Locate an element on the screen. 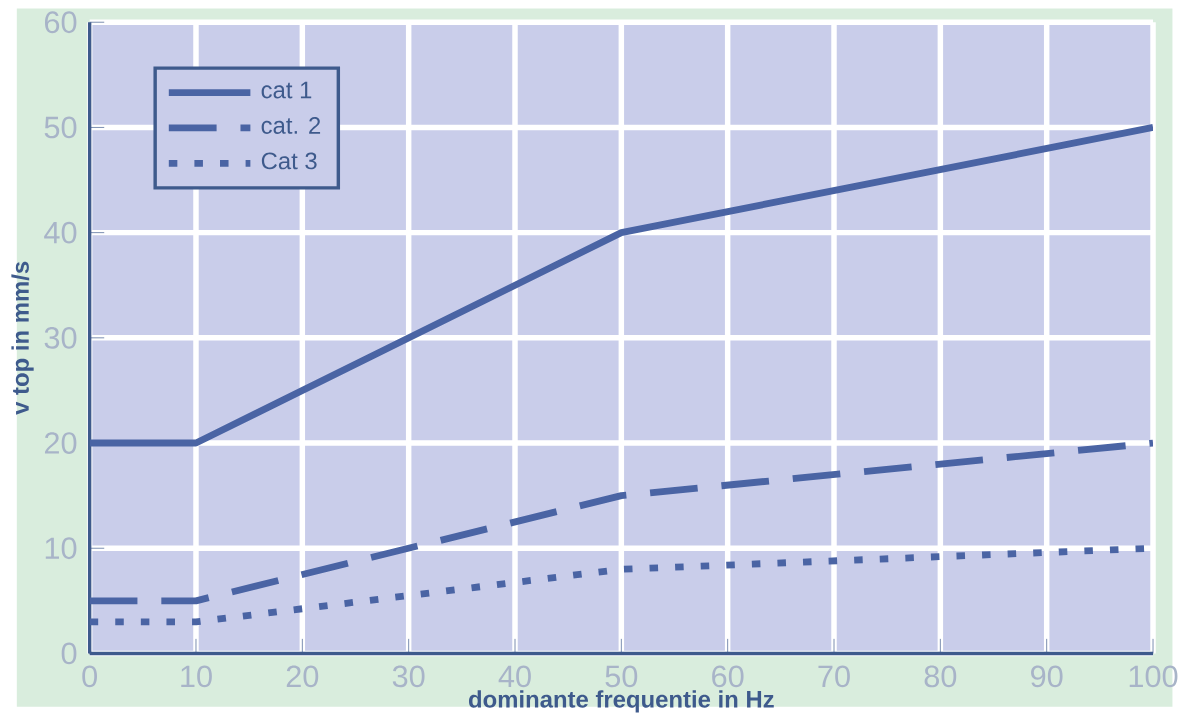 The width and height of the screenshot is (1190, 724). legend-label: Cat 3 is located at coordinates (289, 161).